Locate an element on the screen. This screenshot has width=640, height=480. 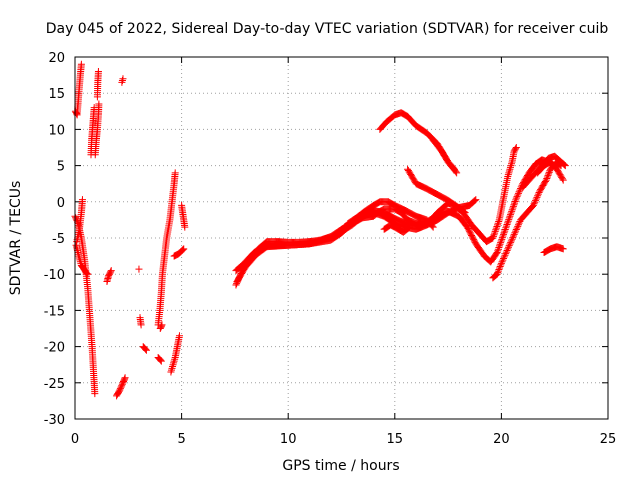
y-tick-label: 0 is located at coordinates (61, 203).